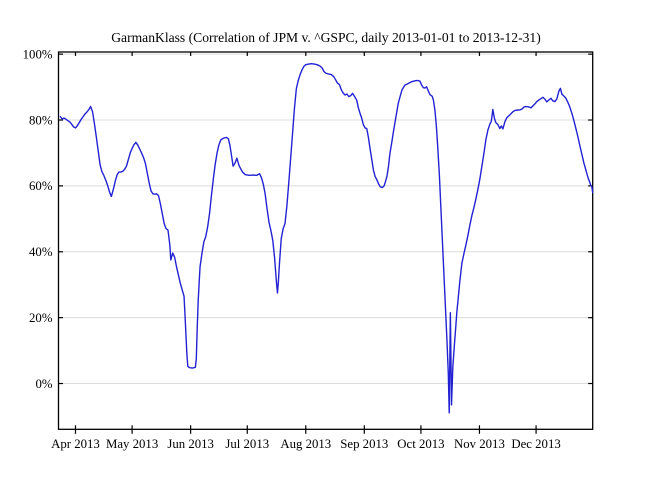  Describe the element at coordinates (364, 444) in the screenshot. I see `x-tick-label: Sep 2013` at that location.